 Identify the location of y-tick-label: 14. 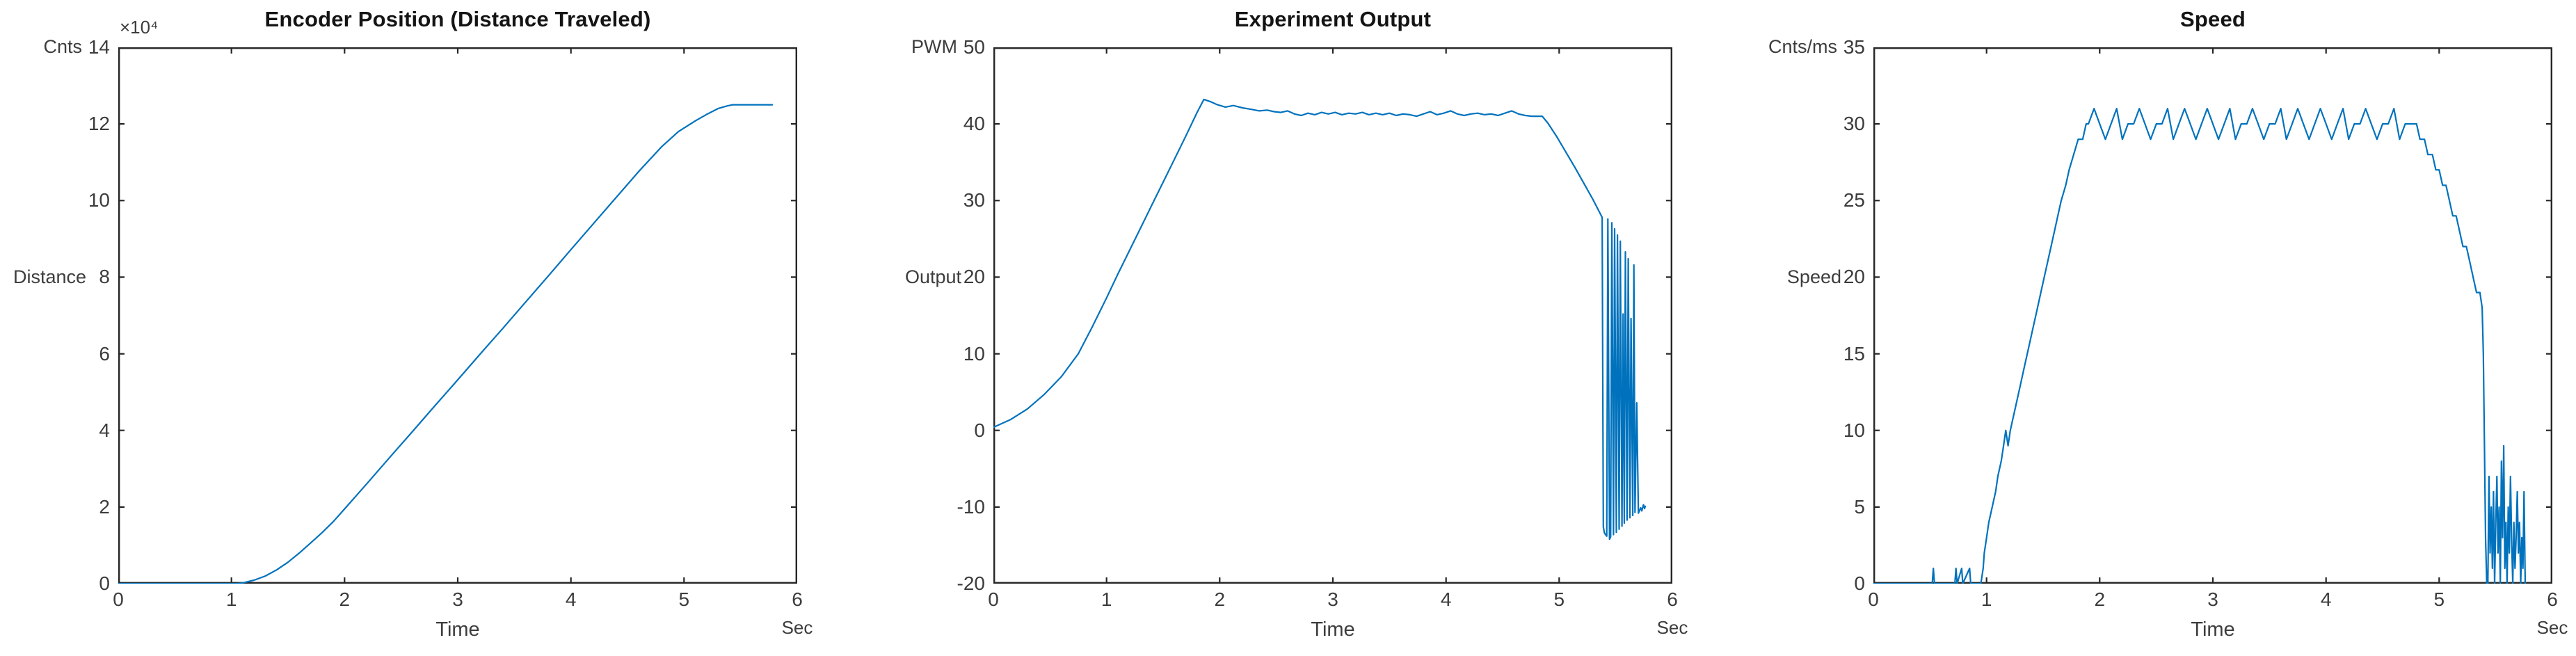
(99, 47).